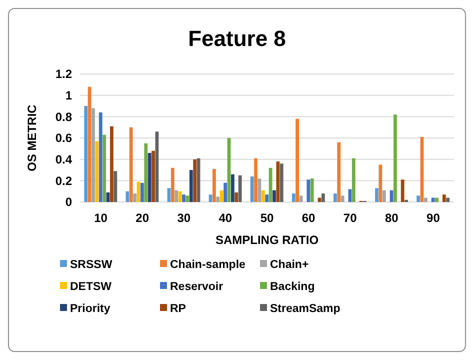 The height and width of the screenshot is (360, 474). Describe the element at coordinates (63, 159) in the screenshot. I see `y-tick-label: 0.4` at that location.